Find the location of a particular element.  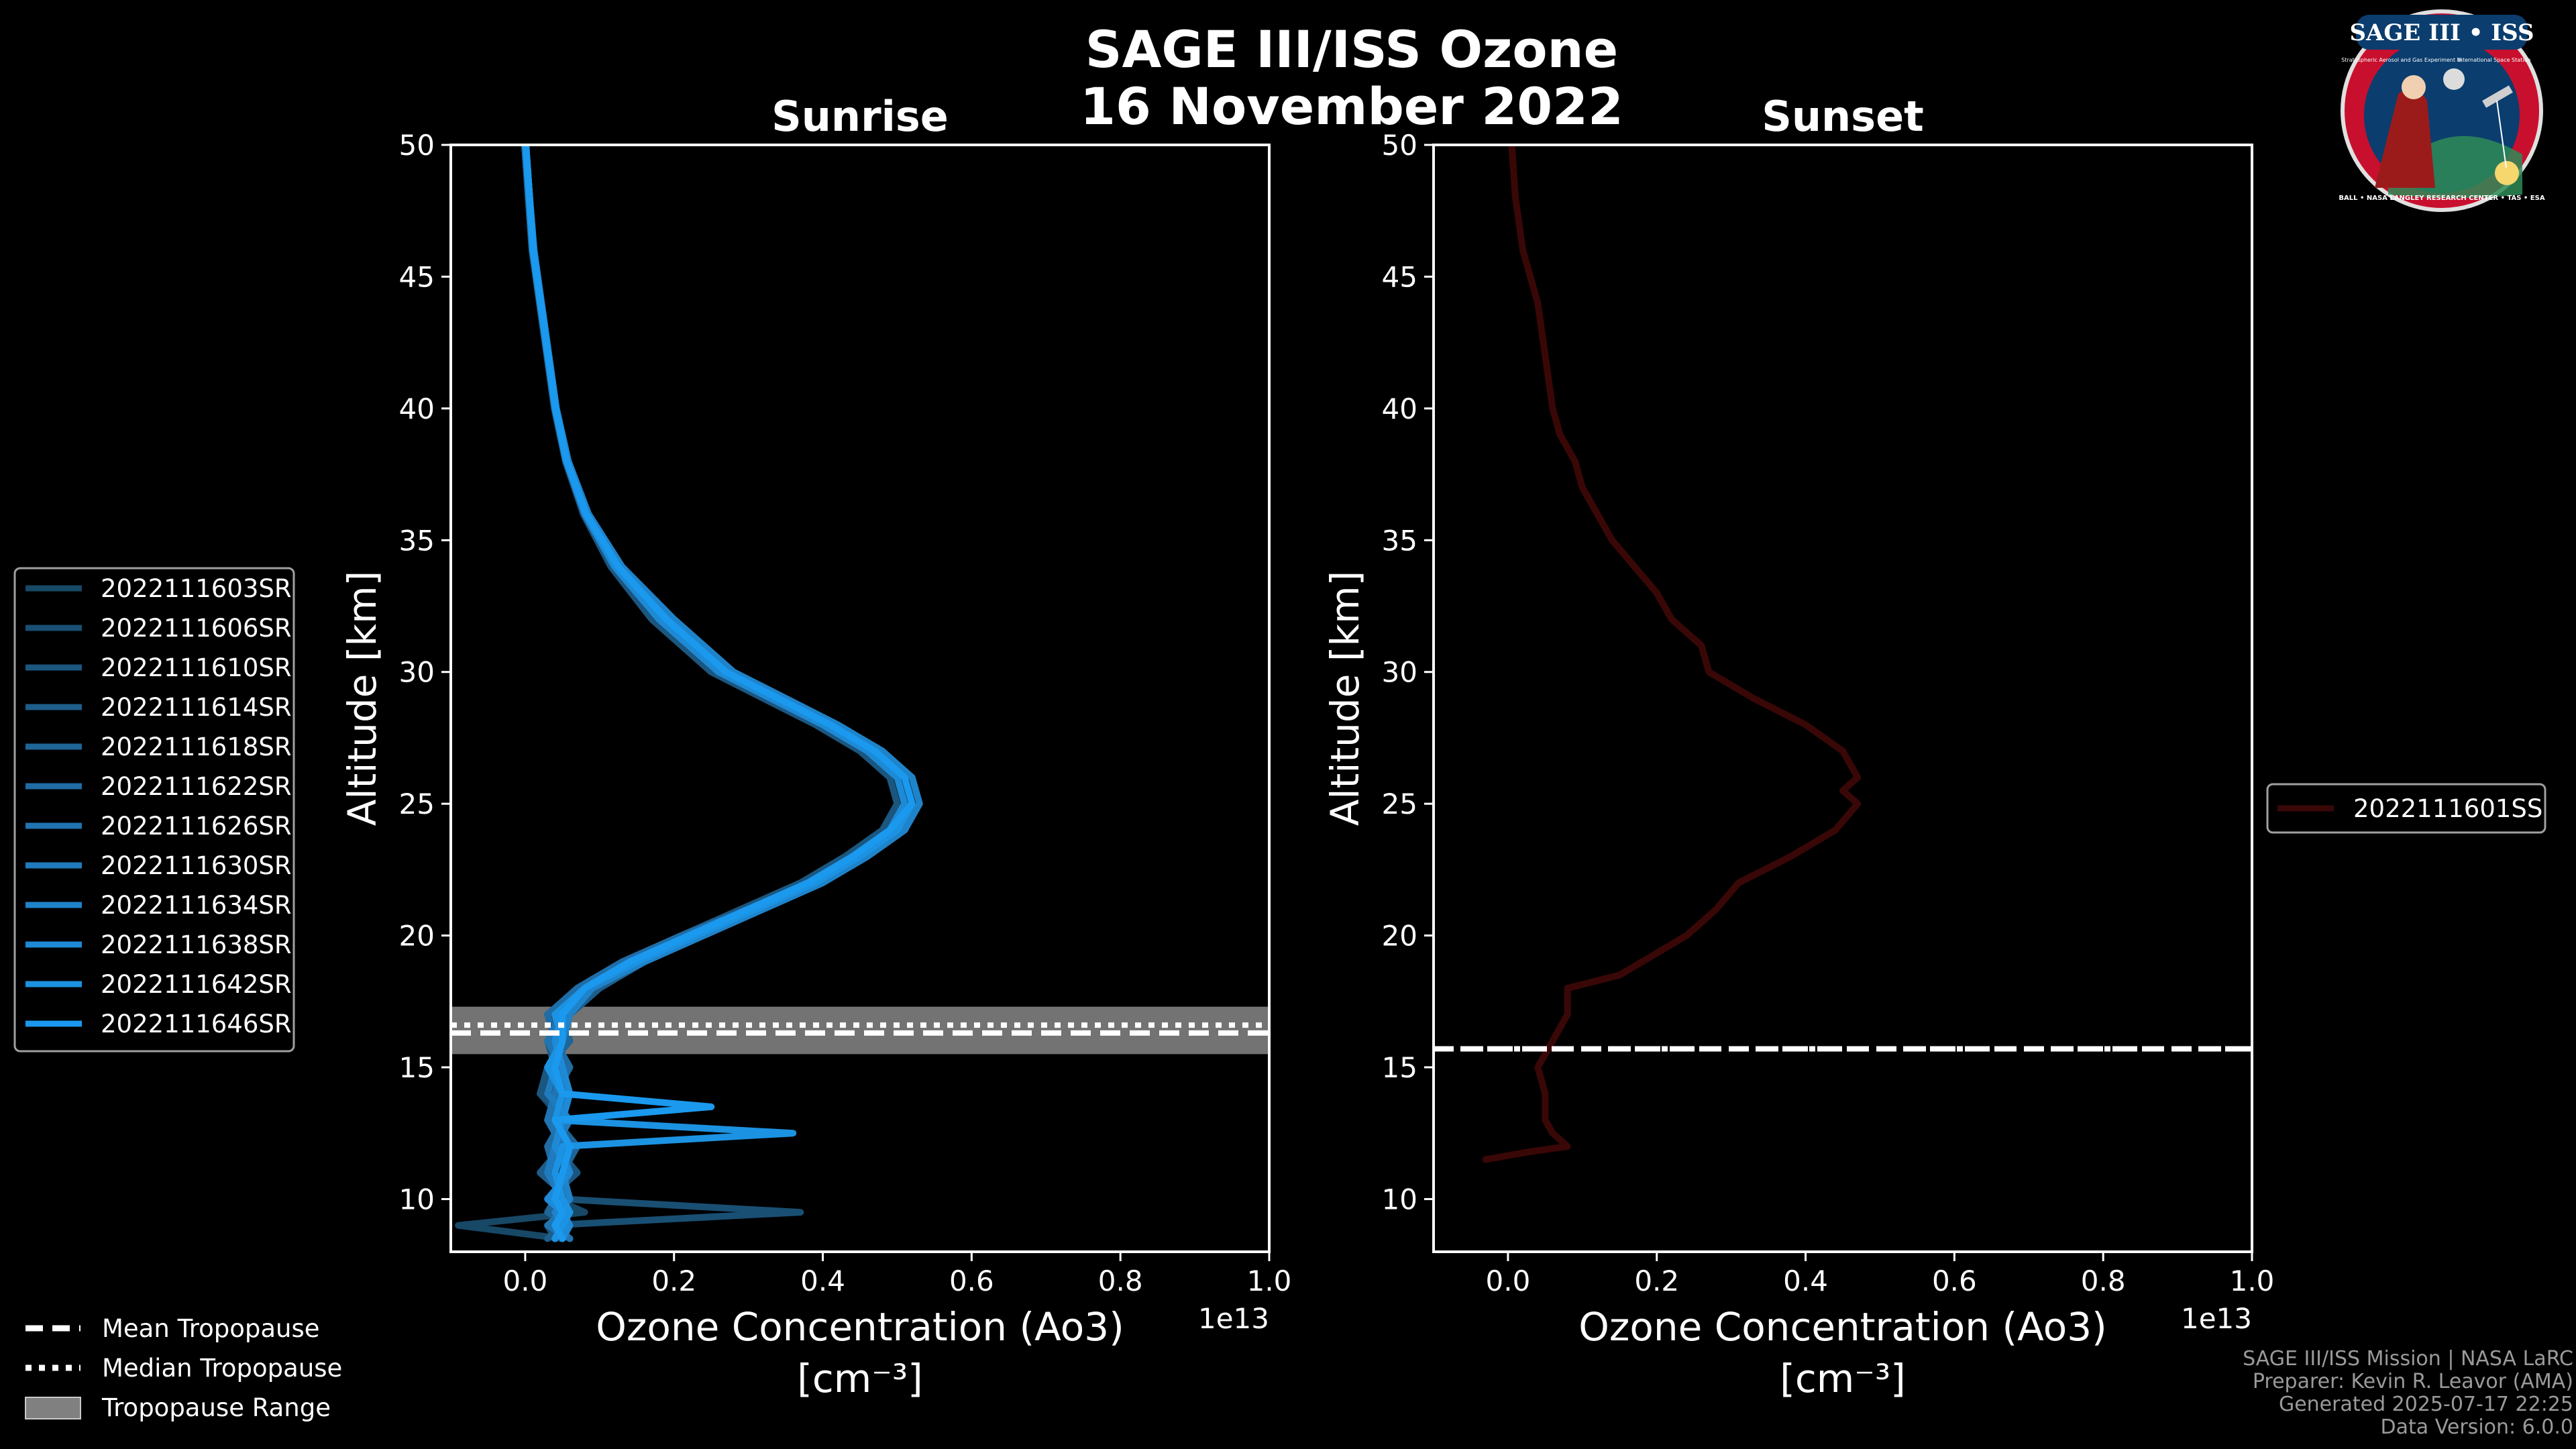

sunrise-y-tick-label: 45 is located at coordinates (417, 276).